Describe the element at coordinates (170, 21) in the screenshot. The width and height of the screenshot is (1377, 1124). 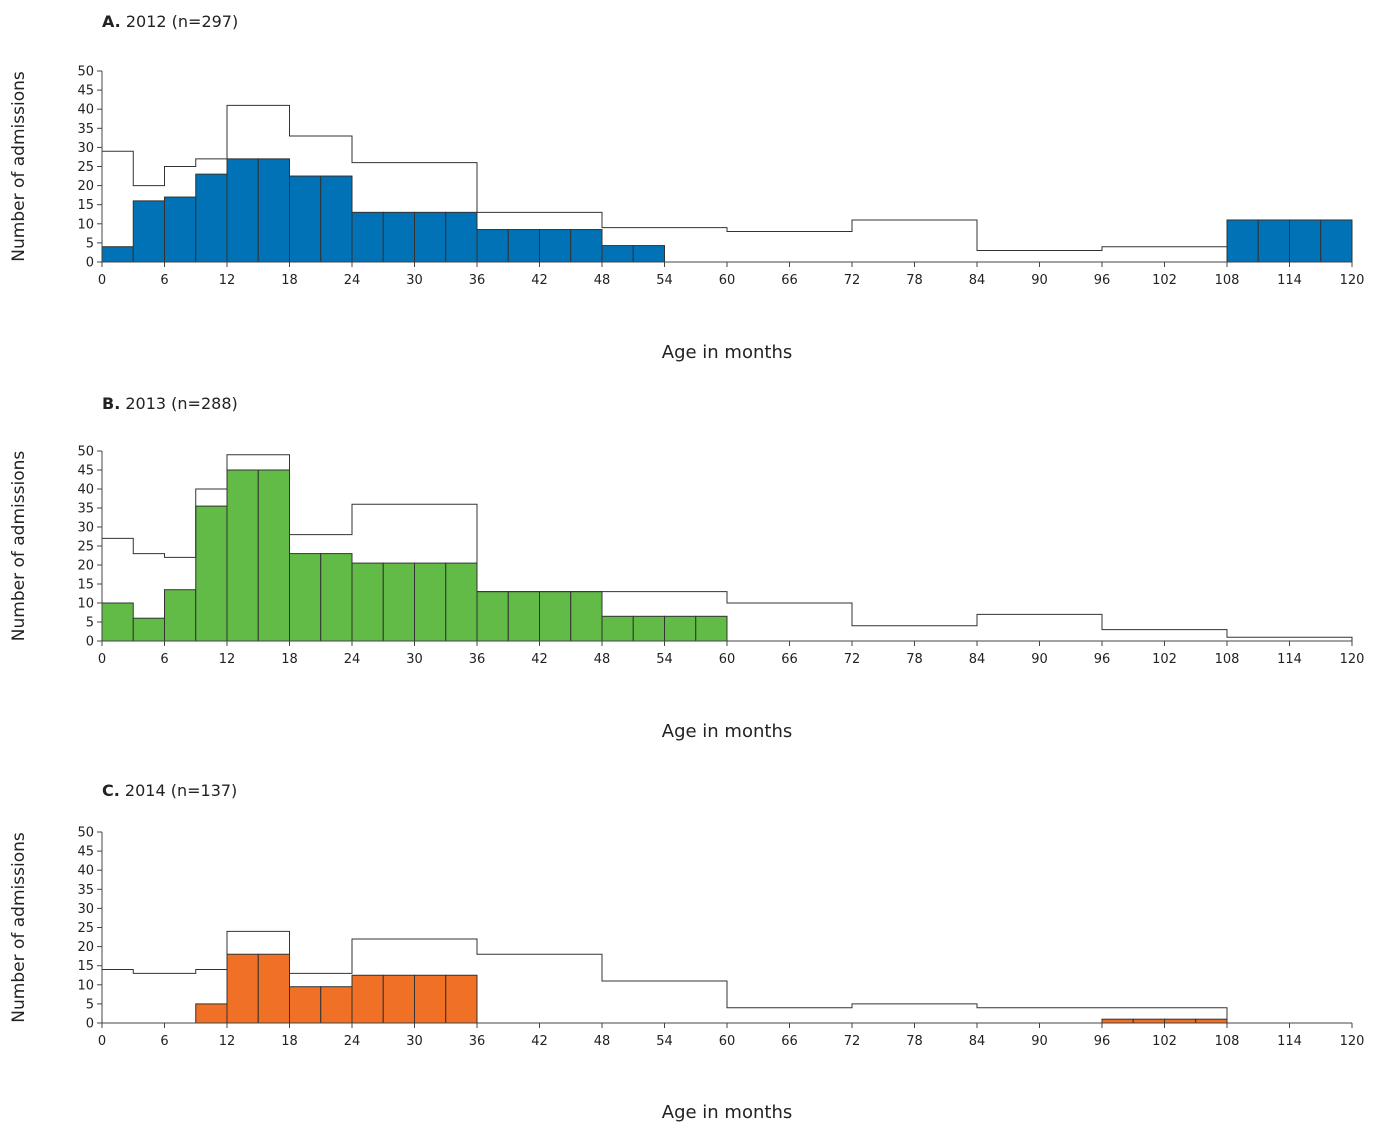
I see `chart-title: A. 2012 (n=297)` at that location.